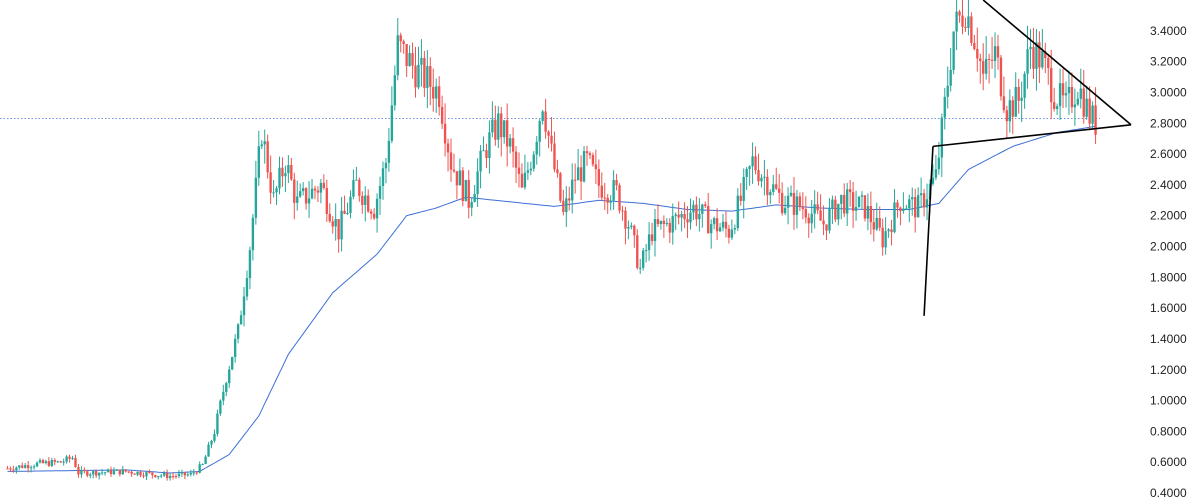 The height and width of the screenshot is (500, 1200). What do you see at coordinates (1168, 62) in the screenshot?
I see `y-tick-label: 3.2000` at bounding box center [1168, 62].